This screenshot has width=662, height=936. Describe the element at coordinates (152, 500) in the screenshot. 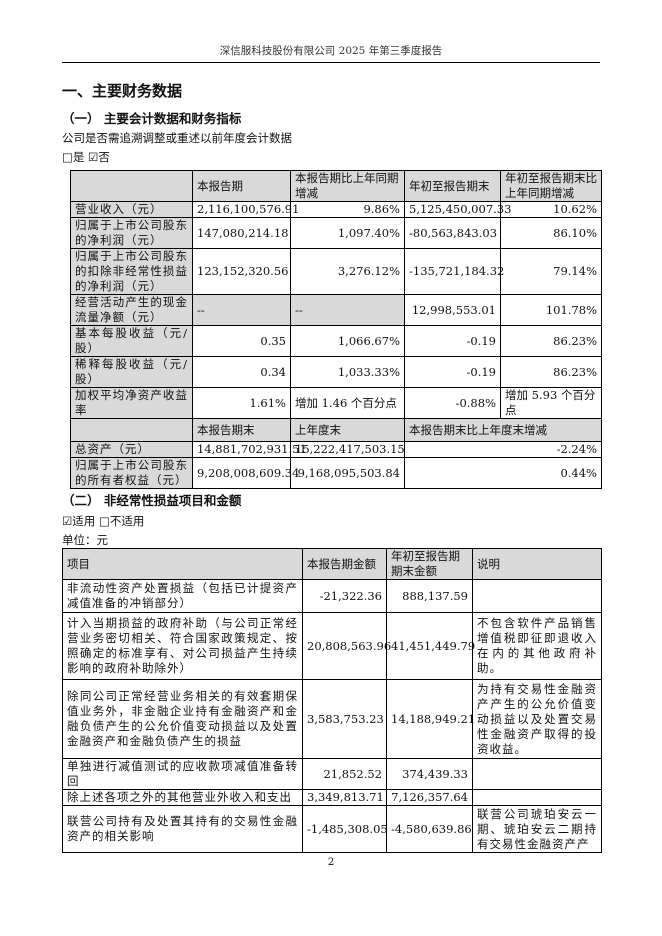

I see `subsection-title-2: （二） 非经常性损益项目和金额` at that location.